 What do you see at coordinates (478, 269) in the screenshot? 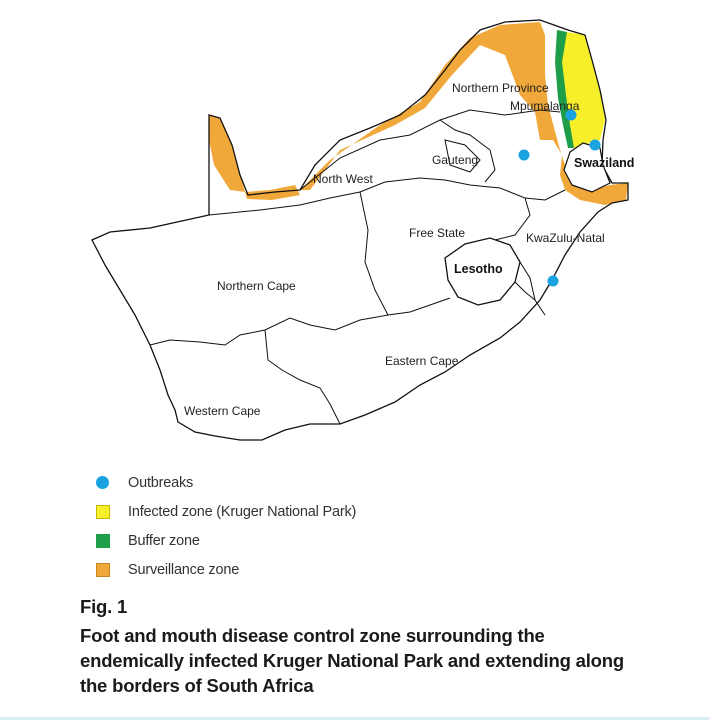
I see `label-lesotho: Lesotho` at bounding box center [478, 269].